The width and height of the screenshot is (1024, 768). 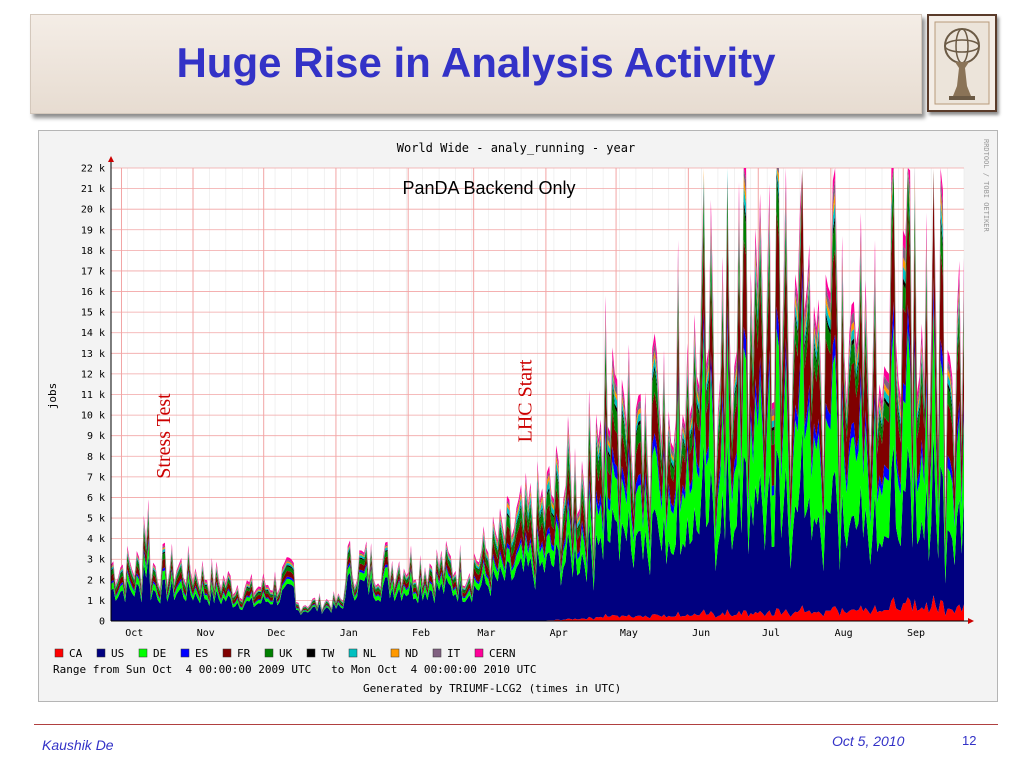 I want to click on y-tick-label: 4 k, so click(x=96, y=539).